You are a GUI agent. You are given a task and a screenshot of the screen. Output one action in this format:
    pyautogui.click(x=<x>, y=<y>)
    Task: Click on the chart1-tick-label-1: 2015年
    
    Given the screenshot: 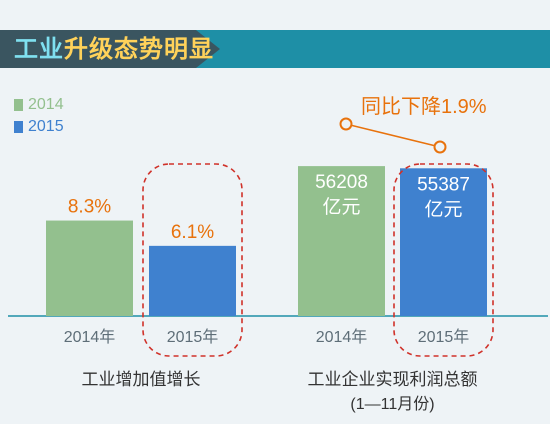 What is the action you would take?
    pyautogui.click(x=193, y=337)
    